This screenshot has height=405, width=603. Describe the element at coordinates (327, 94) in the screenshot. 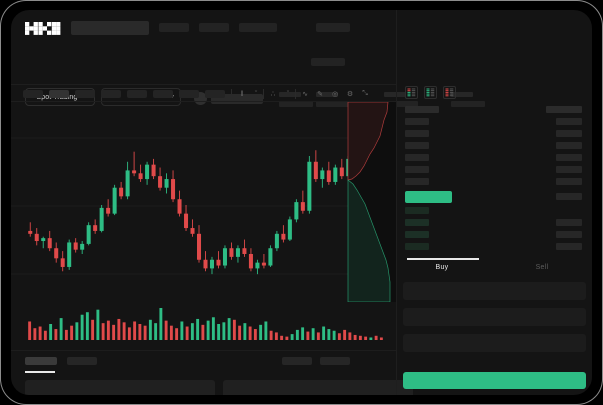

I see `stat-24h-change-label` at that location.